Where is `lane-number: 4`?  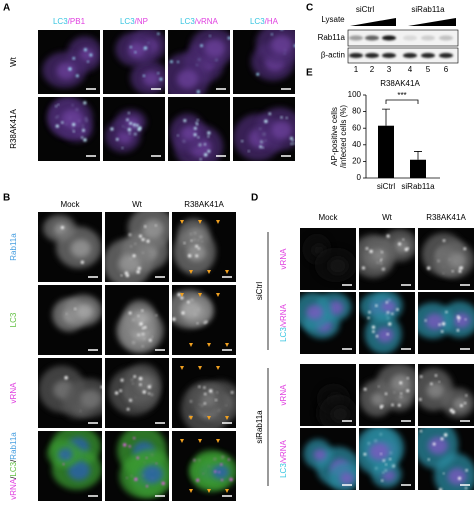
lane-number: 4 is located at coordinates (410, 69).